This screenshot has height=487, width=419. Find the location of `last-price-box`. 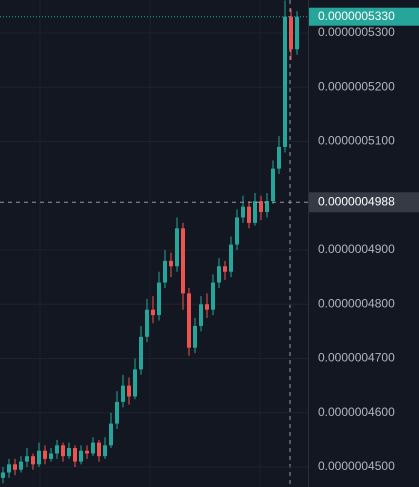

last-price-box is located at coordinates (364, 16).